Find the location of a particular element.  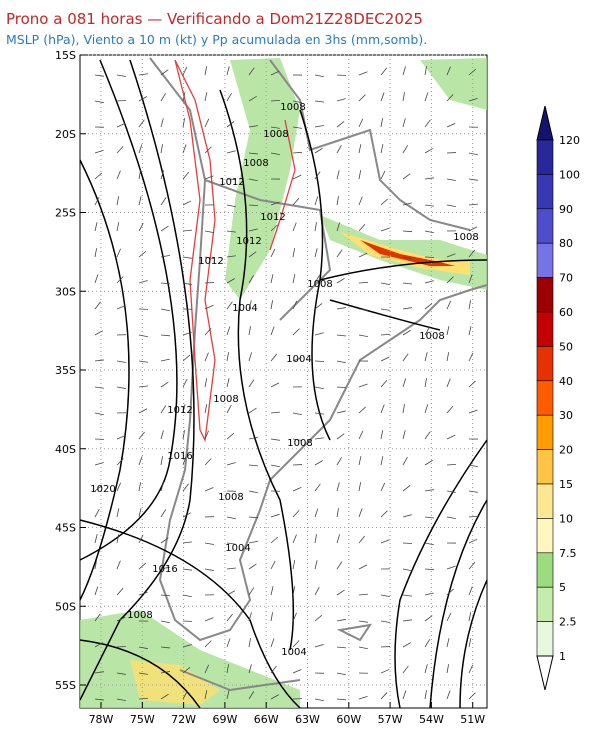

colorbar-label: 30 is located at coordinates (566, 415).